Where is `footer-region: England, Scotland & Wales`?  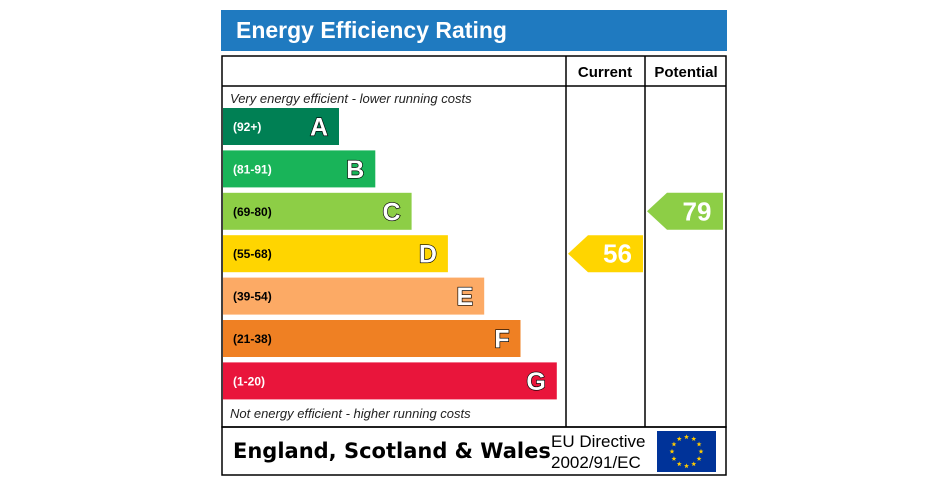 footer-region: England, Scotland & Wales is located at coordinates (392, 451).